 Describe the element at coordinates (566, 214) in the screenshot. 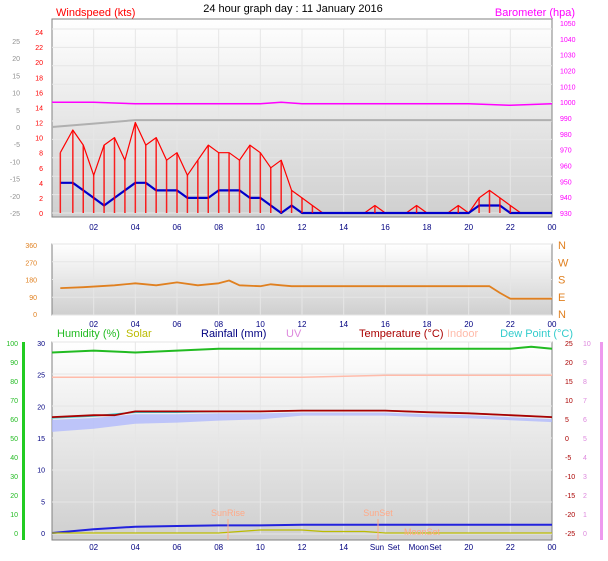

I see `barometer-tick-label: 930` at that location.